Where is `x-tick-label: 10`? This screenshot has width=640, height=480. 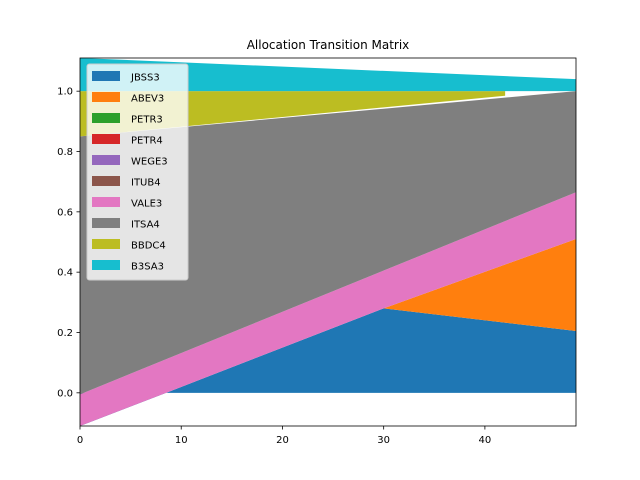
x-tick-label: 10 is located at coordinates (181, 440).